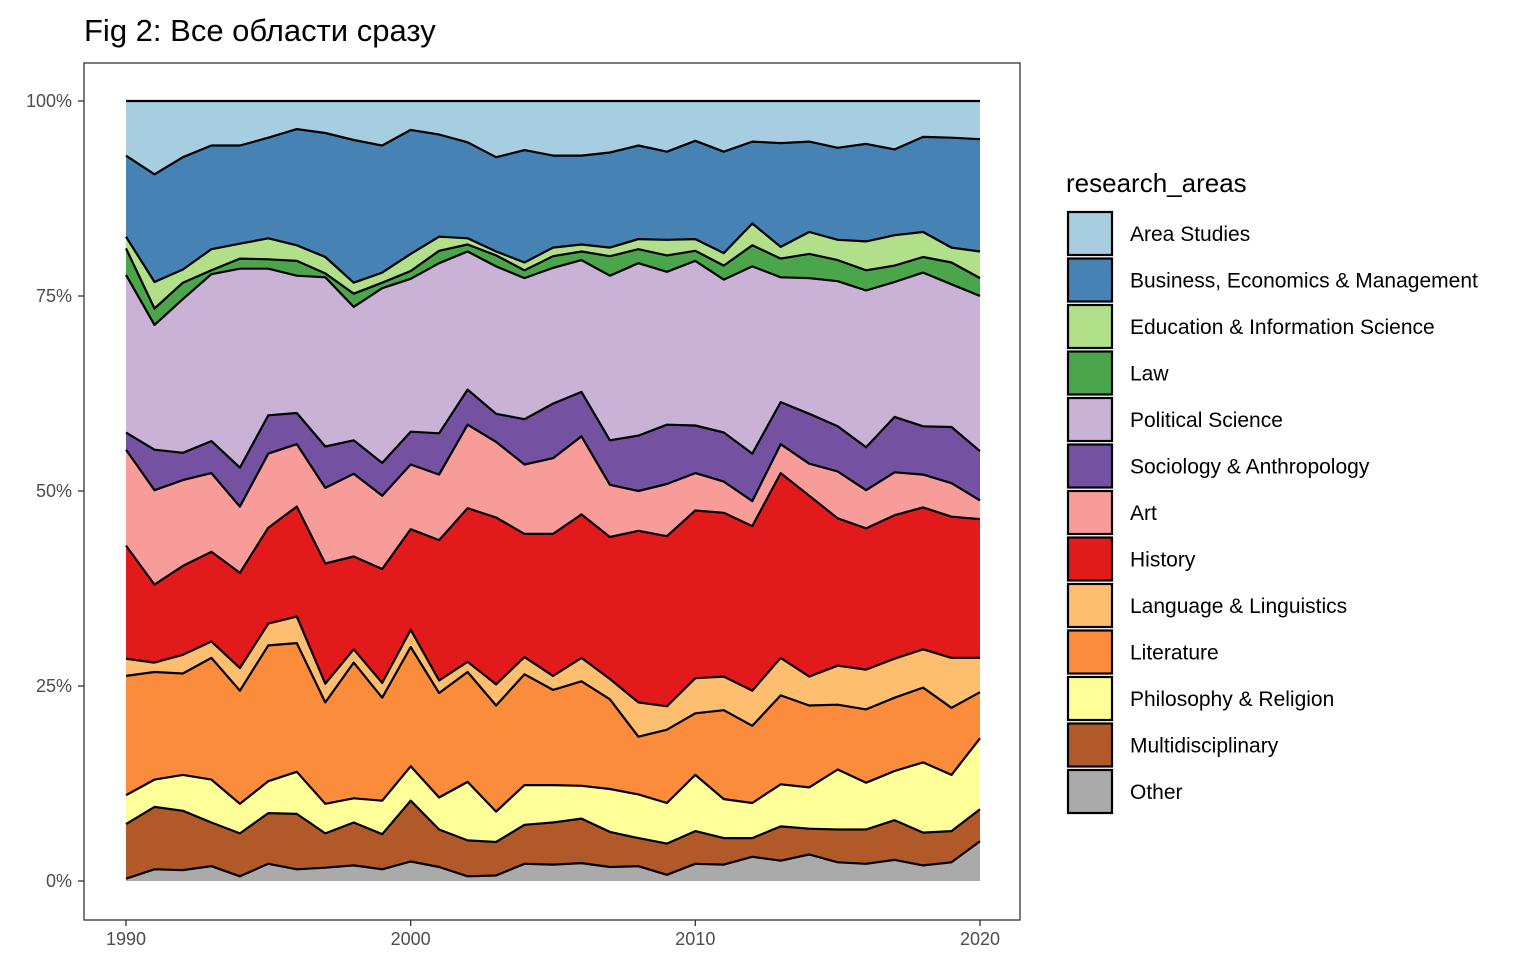 The height and width of the screenshot is (960, 1536). What do you see at coordinates (553, 775) in the screenshot?
I see `boundary-line-philosophy-and-religion` at bounding box center [553, 775].